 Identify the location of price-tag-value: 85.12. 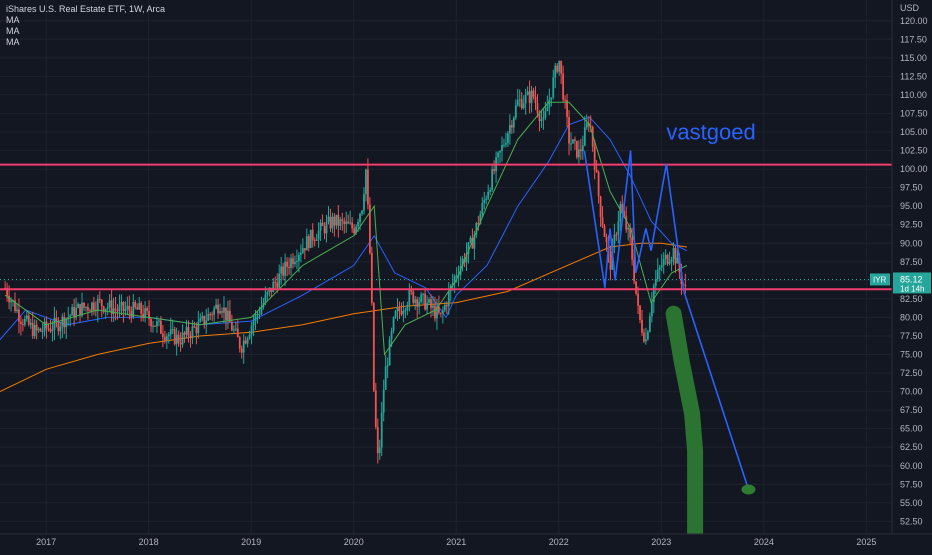
(911, 279).